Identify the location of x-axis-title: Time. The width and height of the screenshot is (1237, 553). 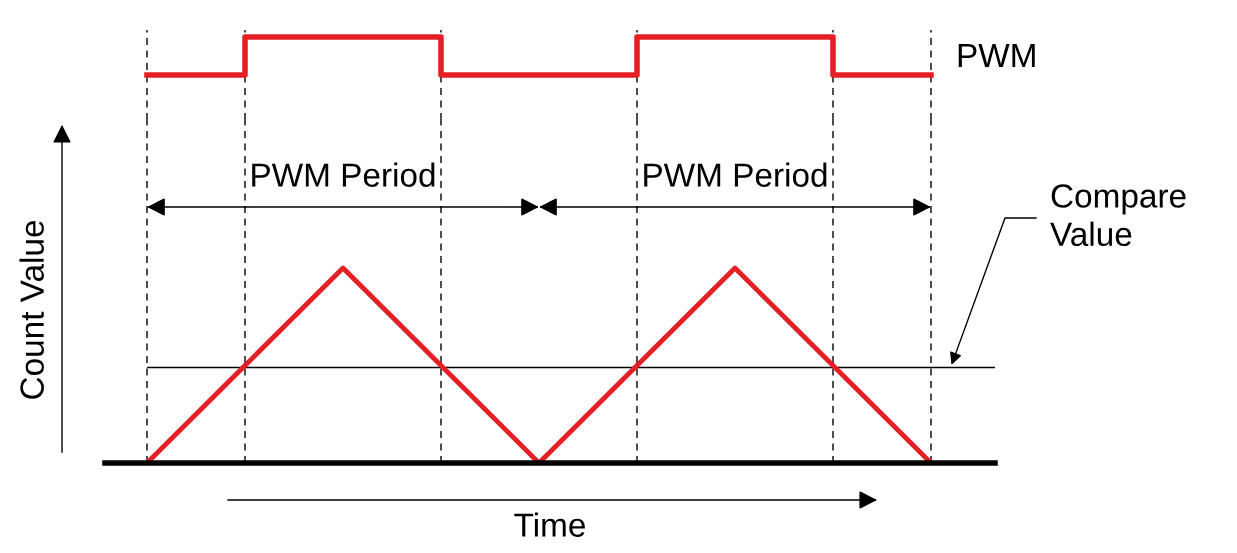
(549, 524).